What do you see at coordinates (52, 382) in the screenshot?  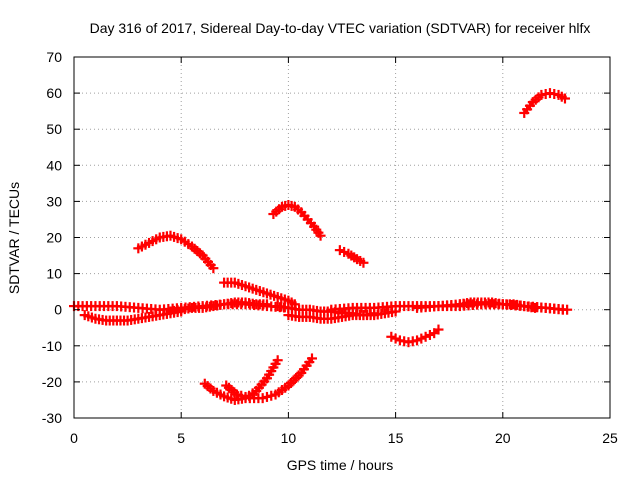 I see `y-tick-label: -20` at bounding box center [52, 382].